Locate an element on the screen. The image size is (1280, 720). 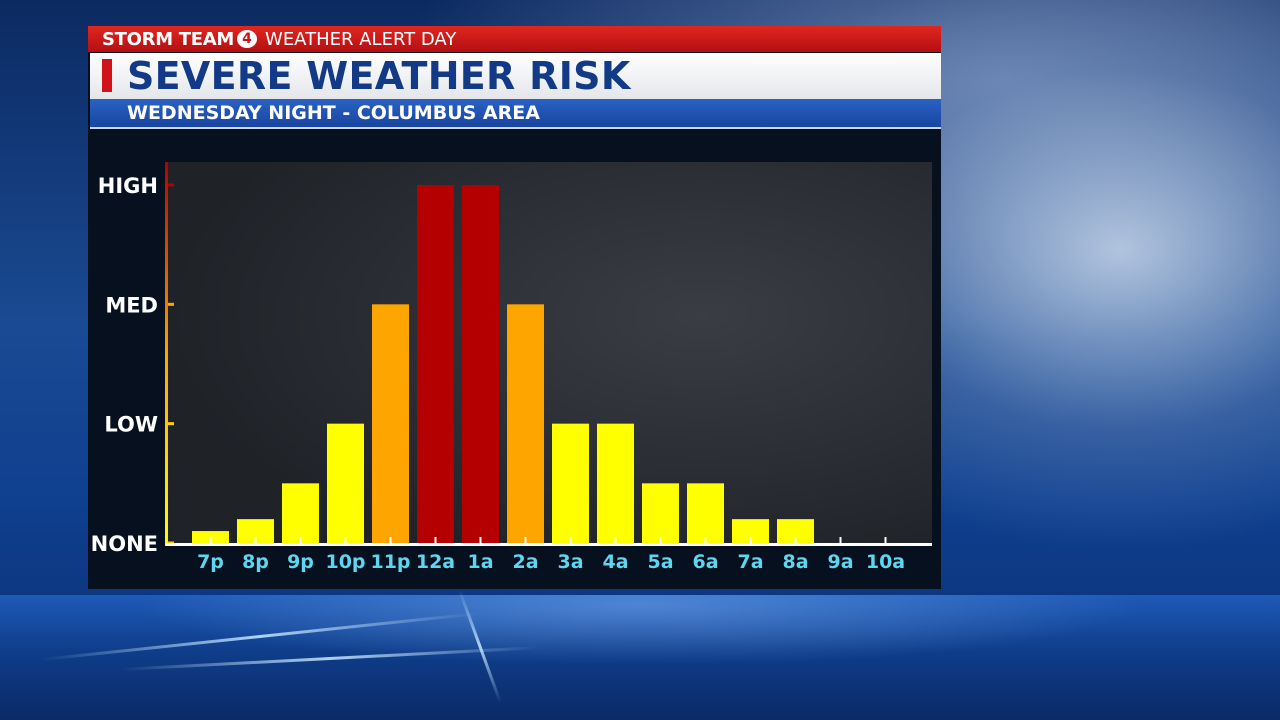
channel-logo-icon: 4 is located at coordinates (247, 39).